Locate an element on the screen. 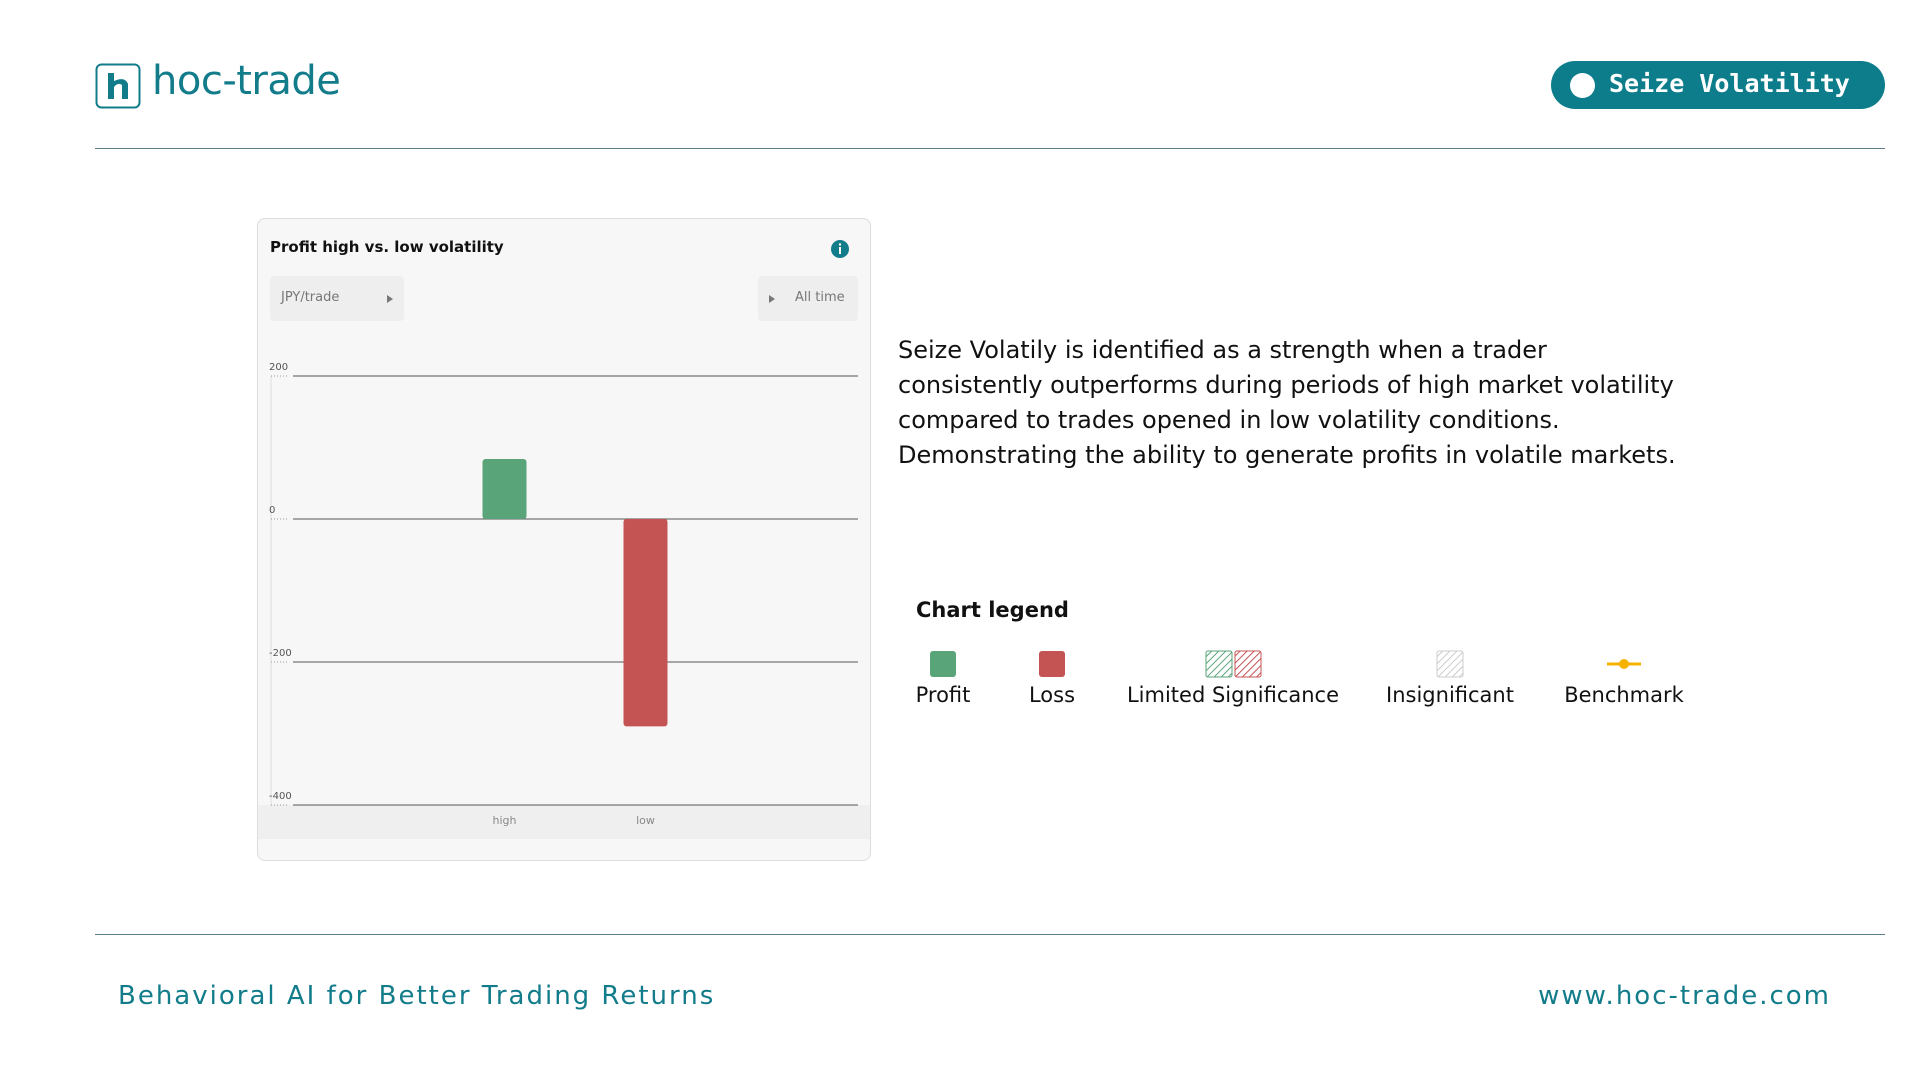 This screenshot has height=1080, width=1920. footer-url: www.hoc-trade.com is located at coordinates (1684, 996).